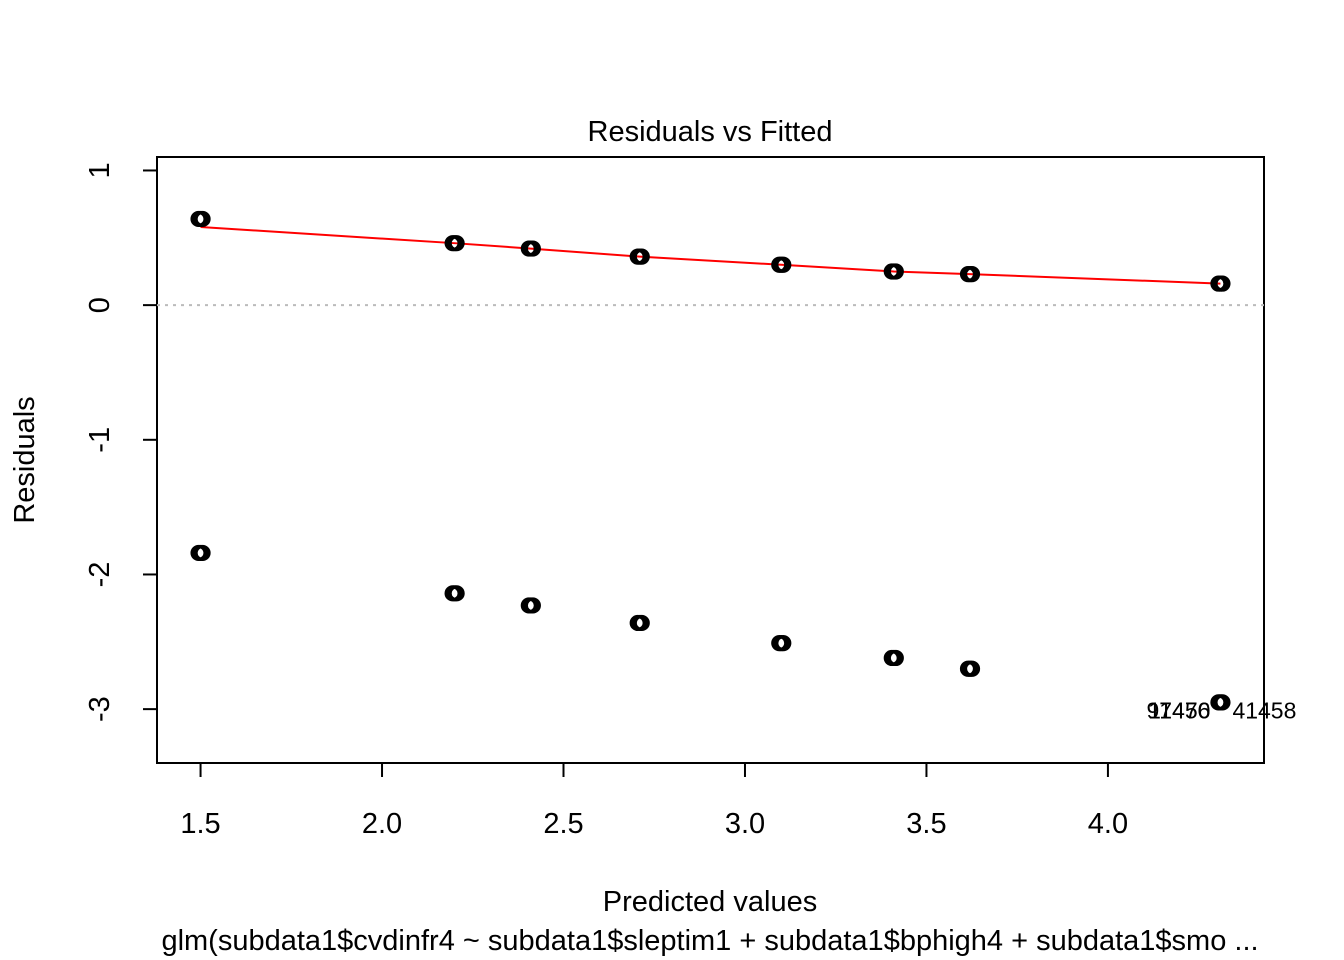  What do you see at coordinates (121, 442) in the screenshot?
I see `y-axis: -3 -2 -1 0 1` at bounding box center [121, 442].